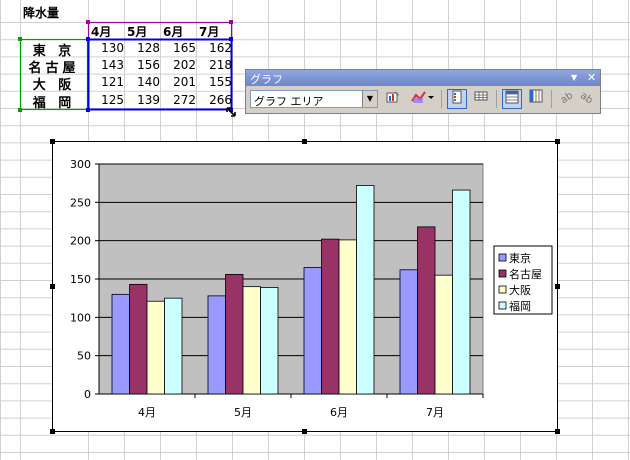 The width and height of the screenshot is (630, 460). I want to click on angle-text-down-button: ab, so click(566, 99).